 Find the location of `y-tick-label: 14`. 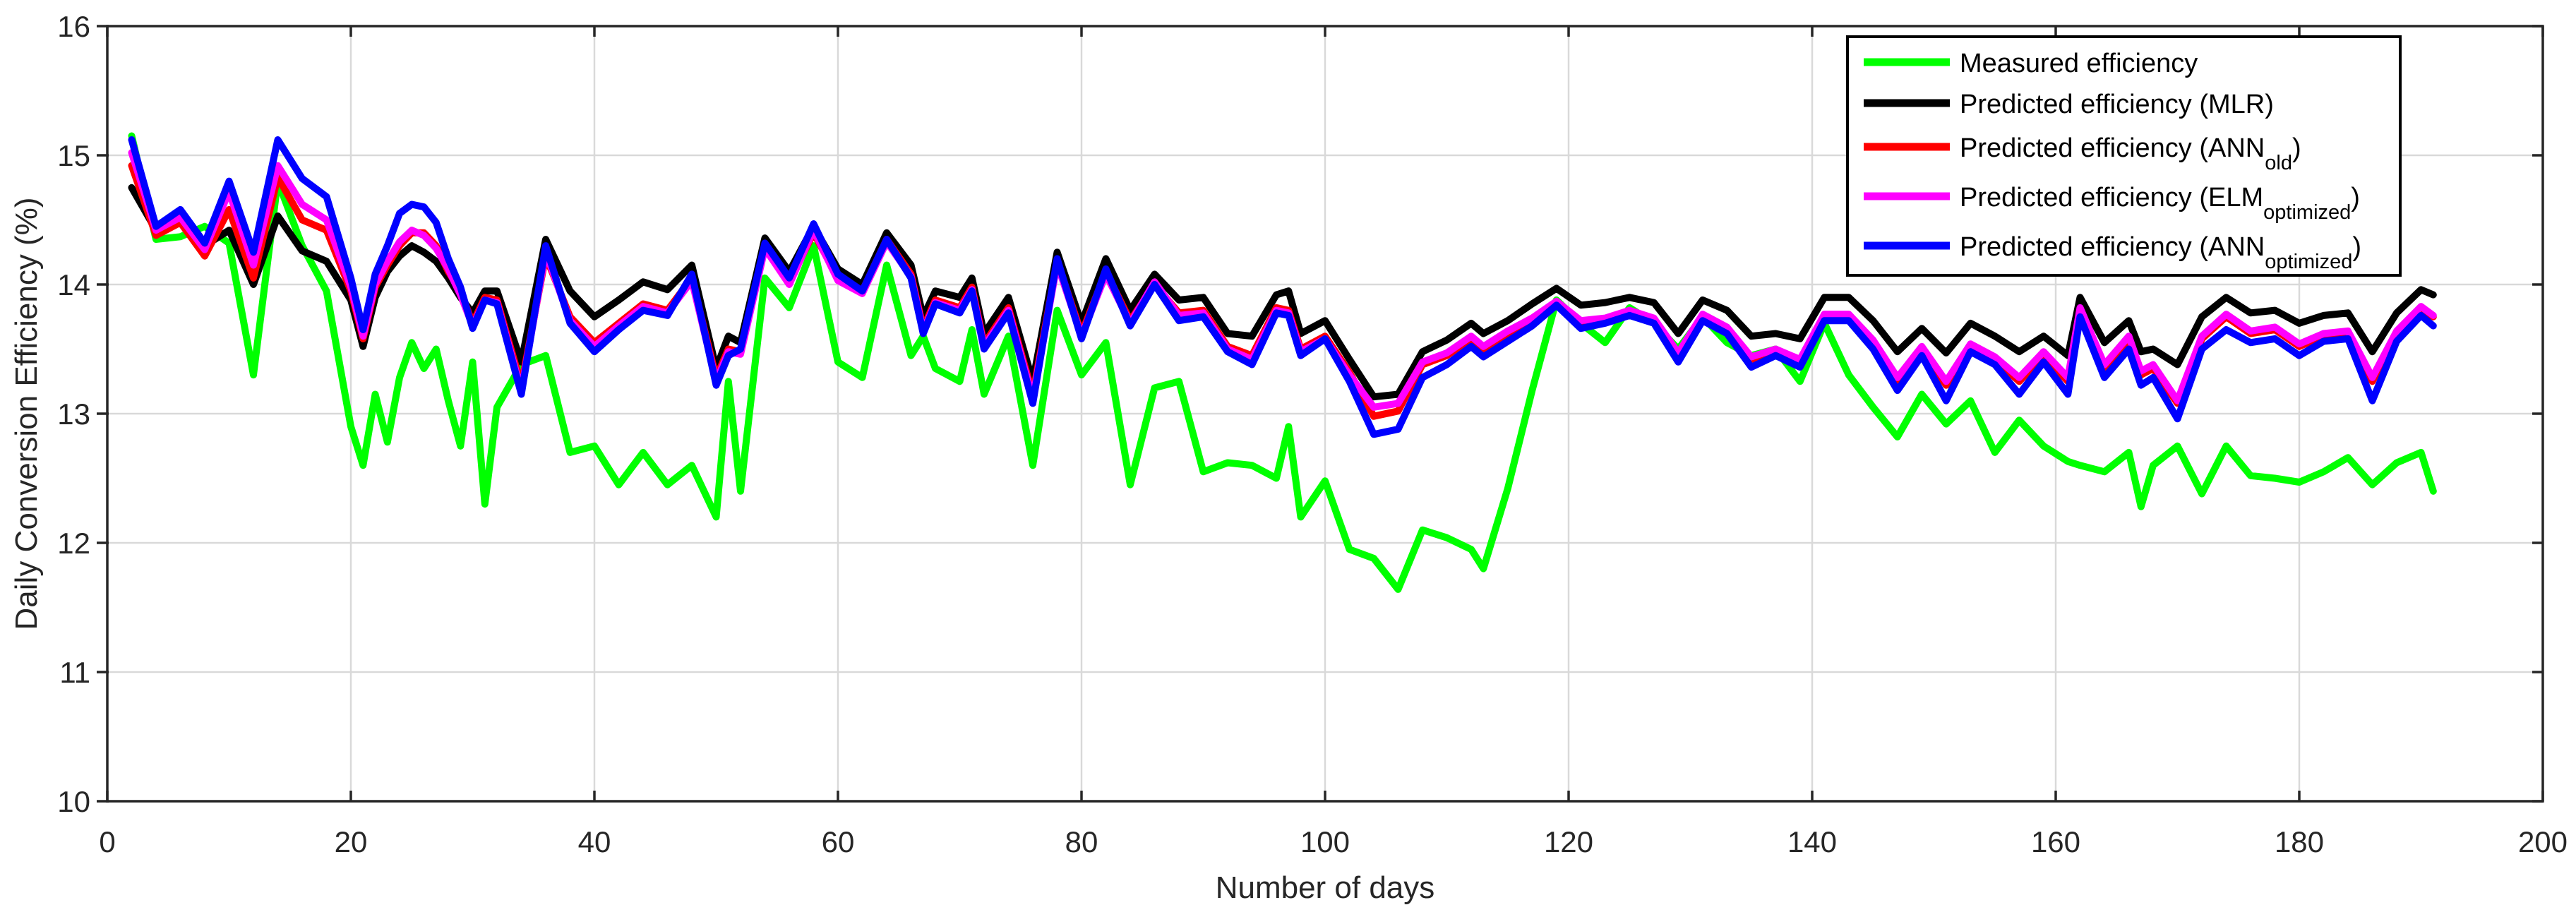

y-tick-label: 14 is located at coordinates (73, 284).